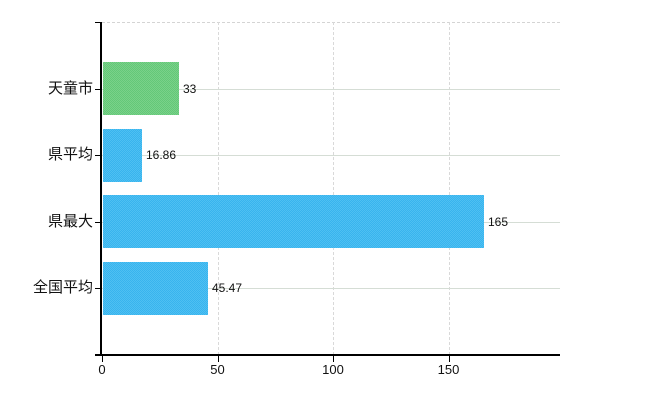  I want to click on bar-value-label: 33, so click(190, 89).